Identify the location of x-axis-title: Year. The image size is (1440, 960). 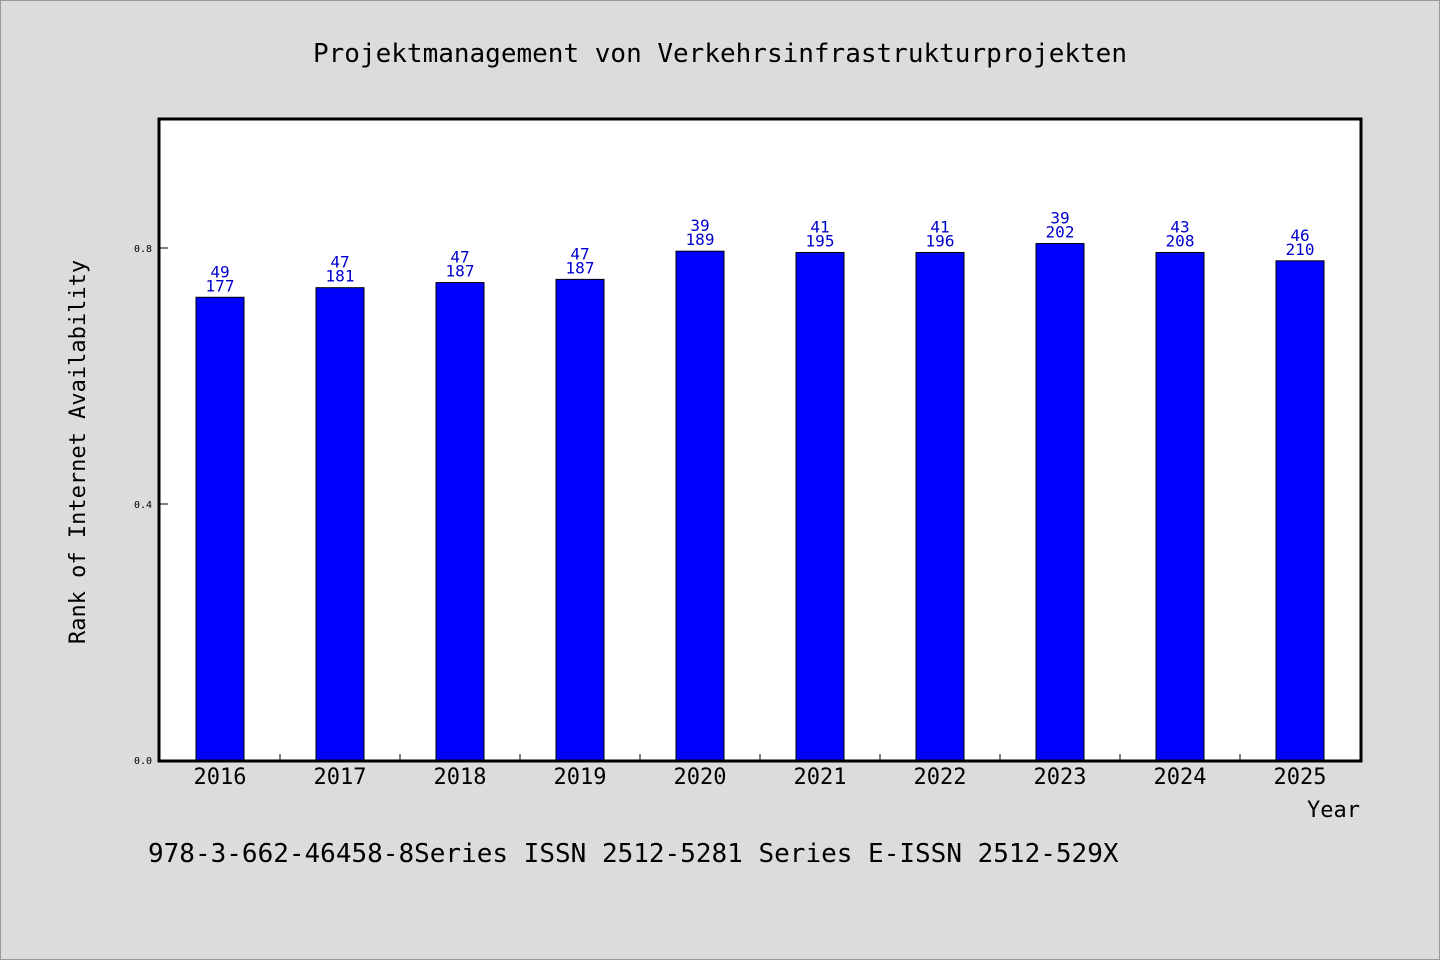
(1333, 810).